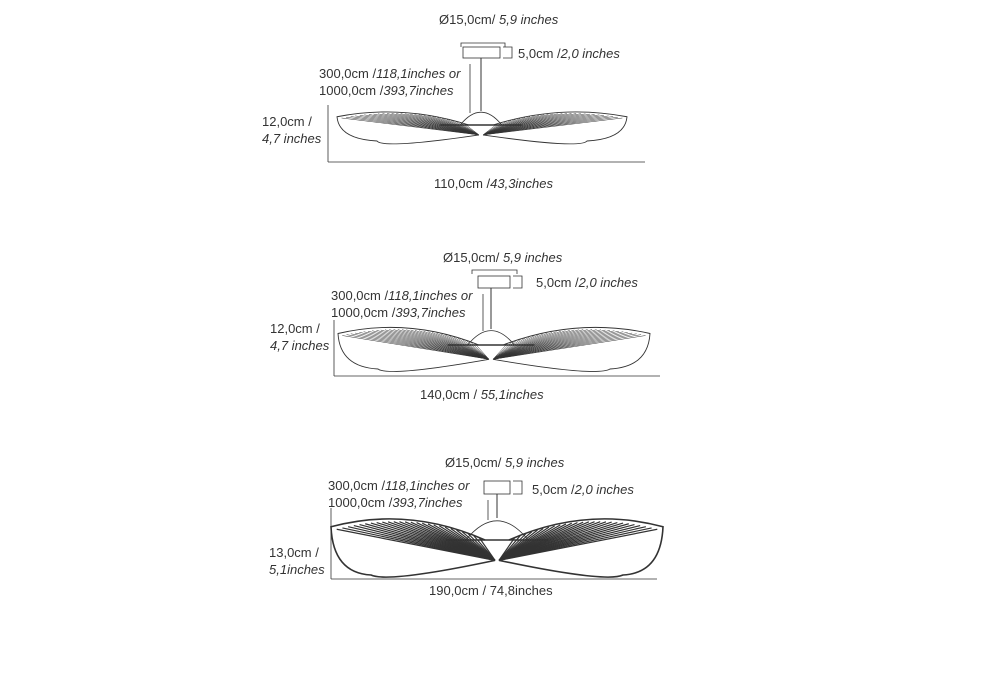 Image resolution: width=1000 pixels, height=700 pixels. What do you see at coordinates (482, 394) in the screenshot?
I see `width-label: 140,0cm / 55,1inches` at bounding box center [482, 394].